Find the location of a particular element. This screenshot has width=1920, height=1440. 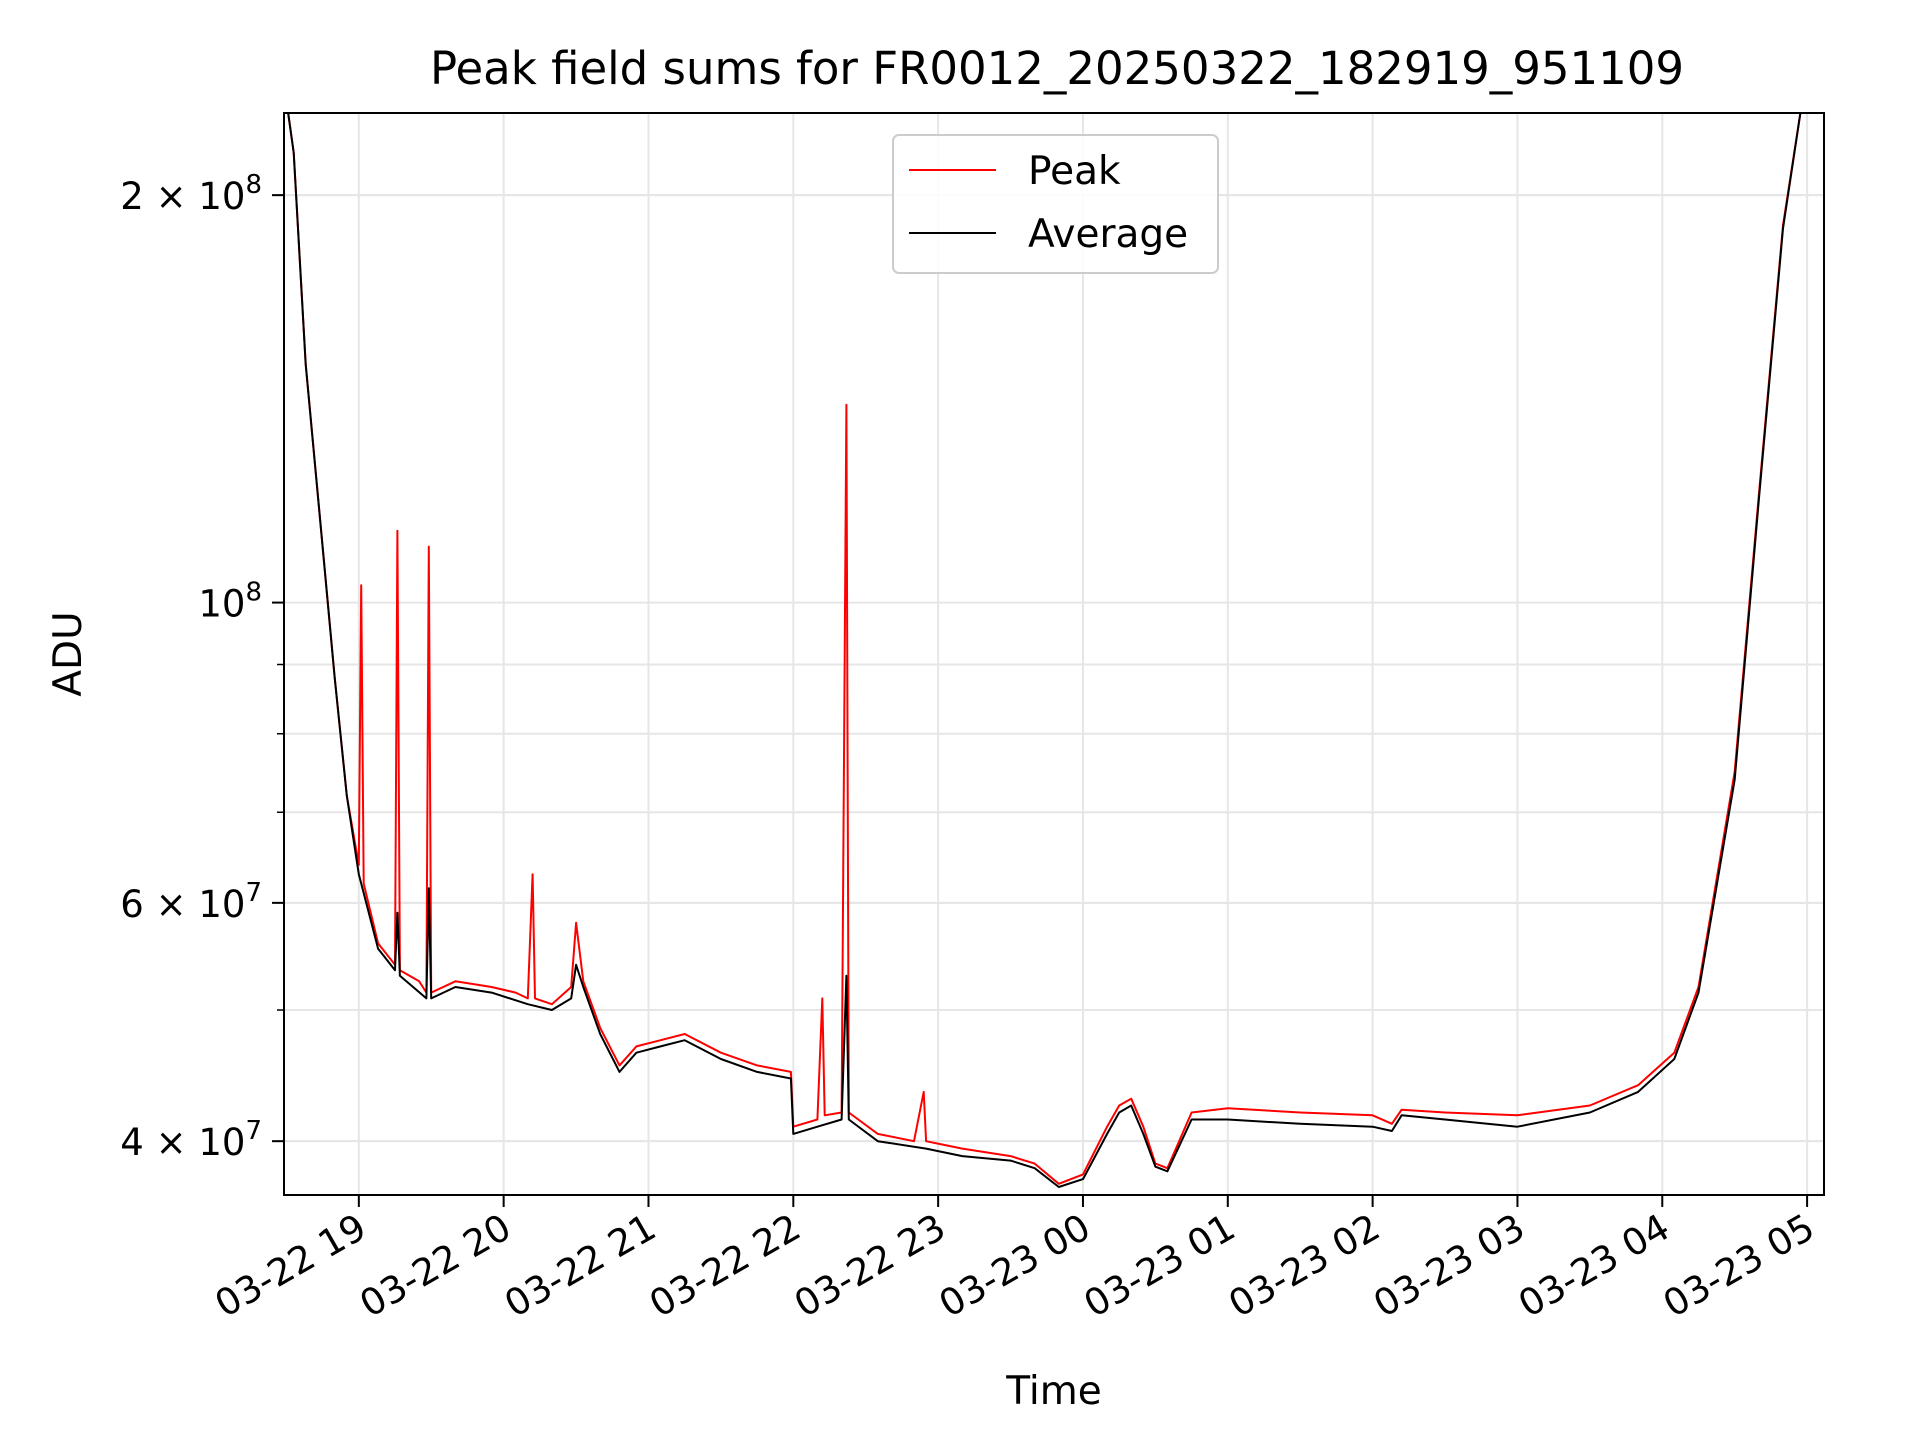

y-tick-label: 4 × 107 is located at coordinates (191, 1140).